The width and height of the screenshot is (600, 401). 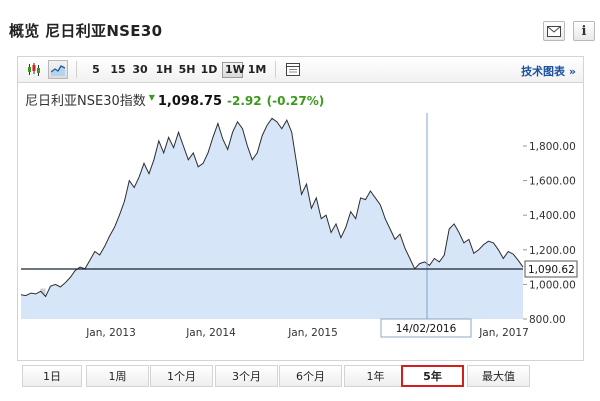 I want to click on current-price-tag-label: 1,090.62, so click(x=551, y=270).